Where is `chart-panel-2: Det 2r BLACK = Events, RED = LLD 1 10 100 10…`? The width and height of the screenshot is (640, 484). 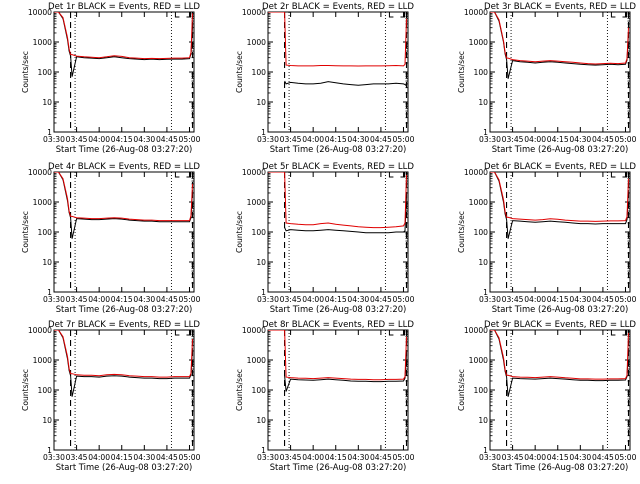 chart-panel-2: Det 2r BLACK = Events, RED = LLD 1 10 100 10… is located at coordinates (325, 78).